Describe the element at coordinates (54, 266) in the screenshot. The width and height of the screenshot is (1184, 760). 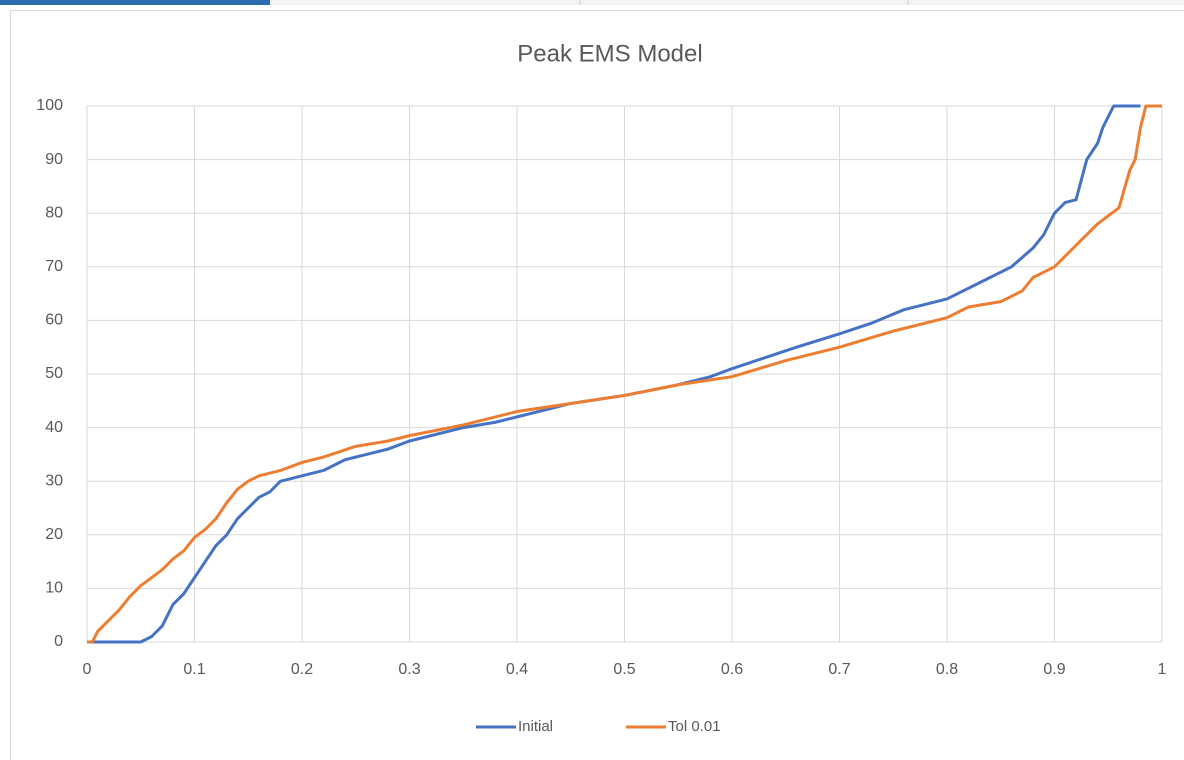
I see `y-tick-label: 70` at that location.